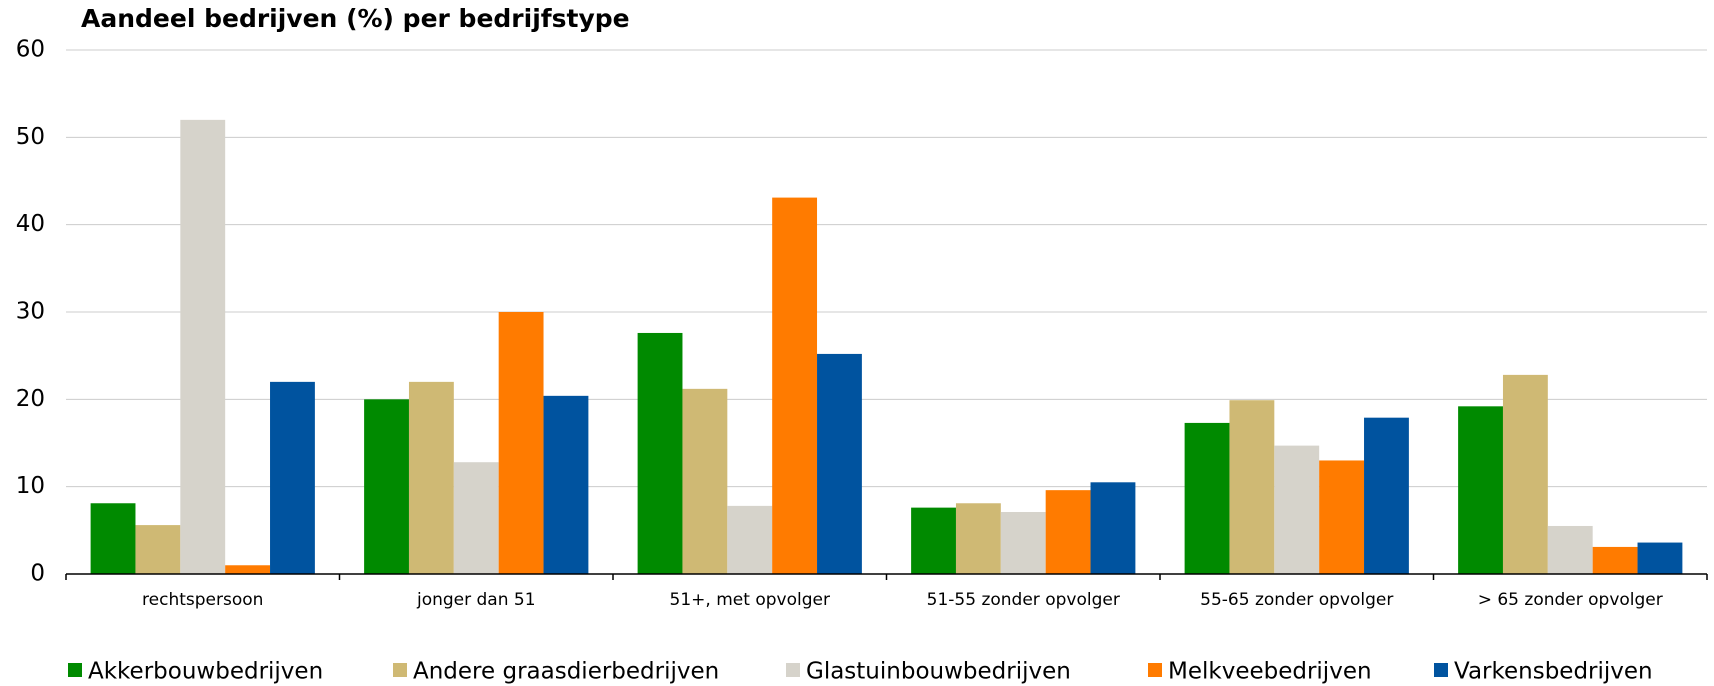 The width and height of the screenshot is (1714, 686). Describe the element at coordinates (1270, 672) in the screenshot. I see `legend-label: Melkveebedrijven` at that location.